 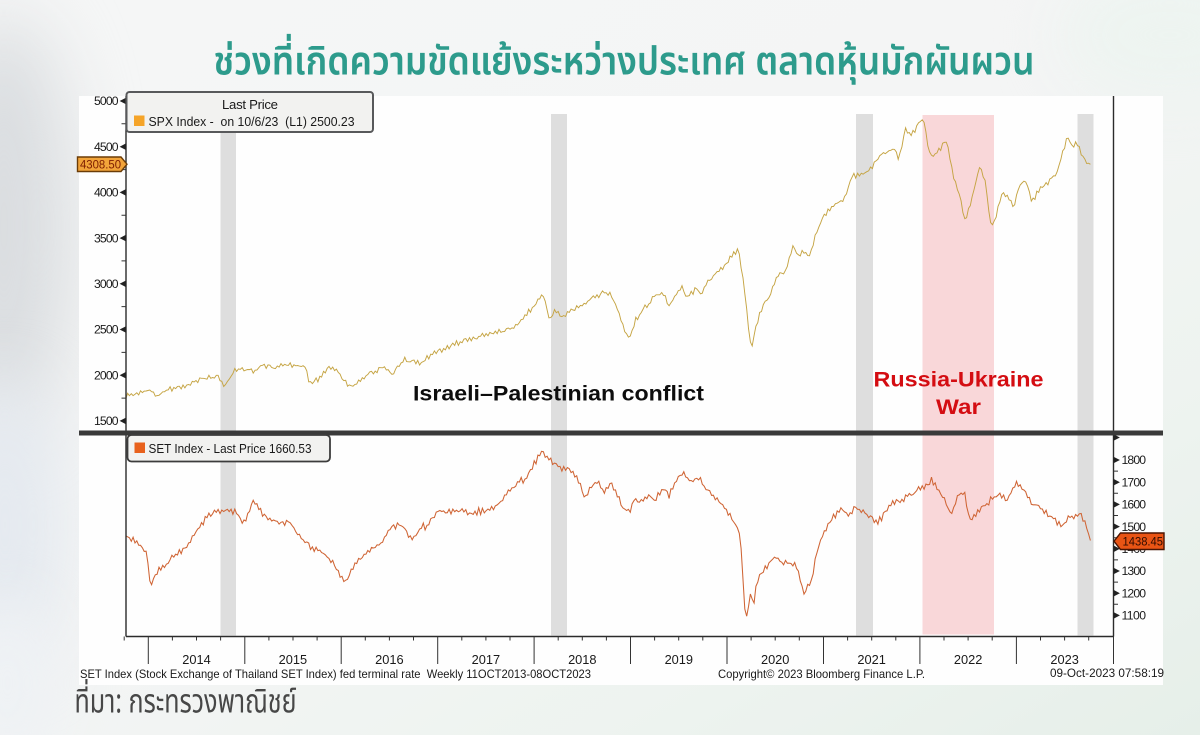 What do you see at coordinates (106, 375) in the screenshot?
I see `svg-text: 2000` at bounding box center [106, 375].